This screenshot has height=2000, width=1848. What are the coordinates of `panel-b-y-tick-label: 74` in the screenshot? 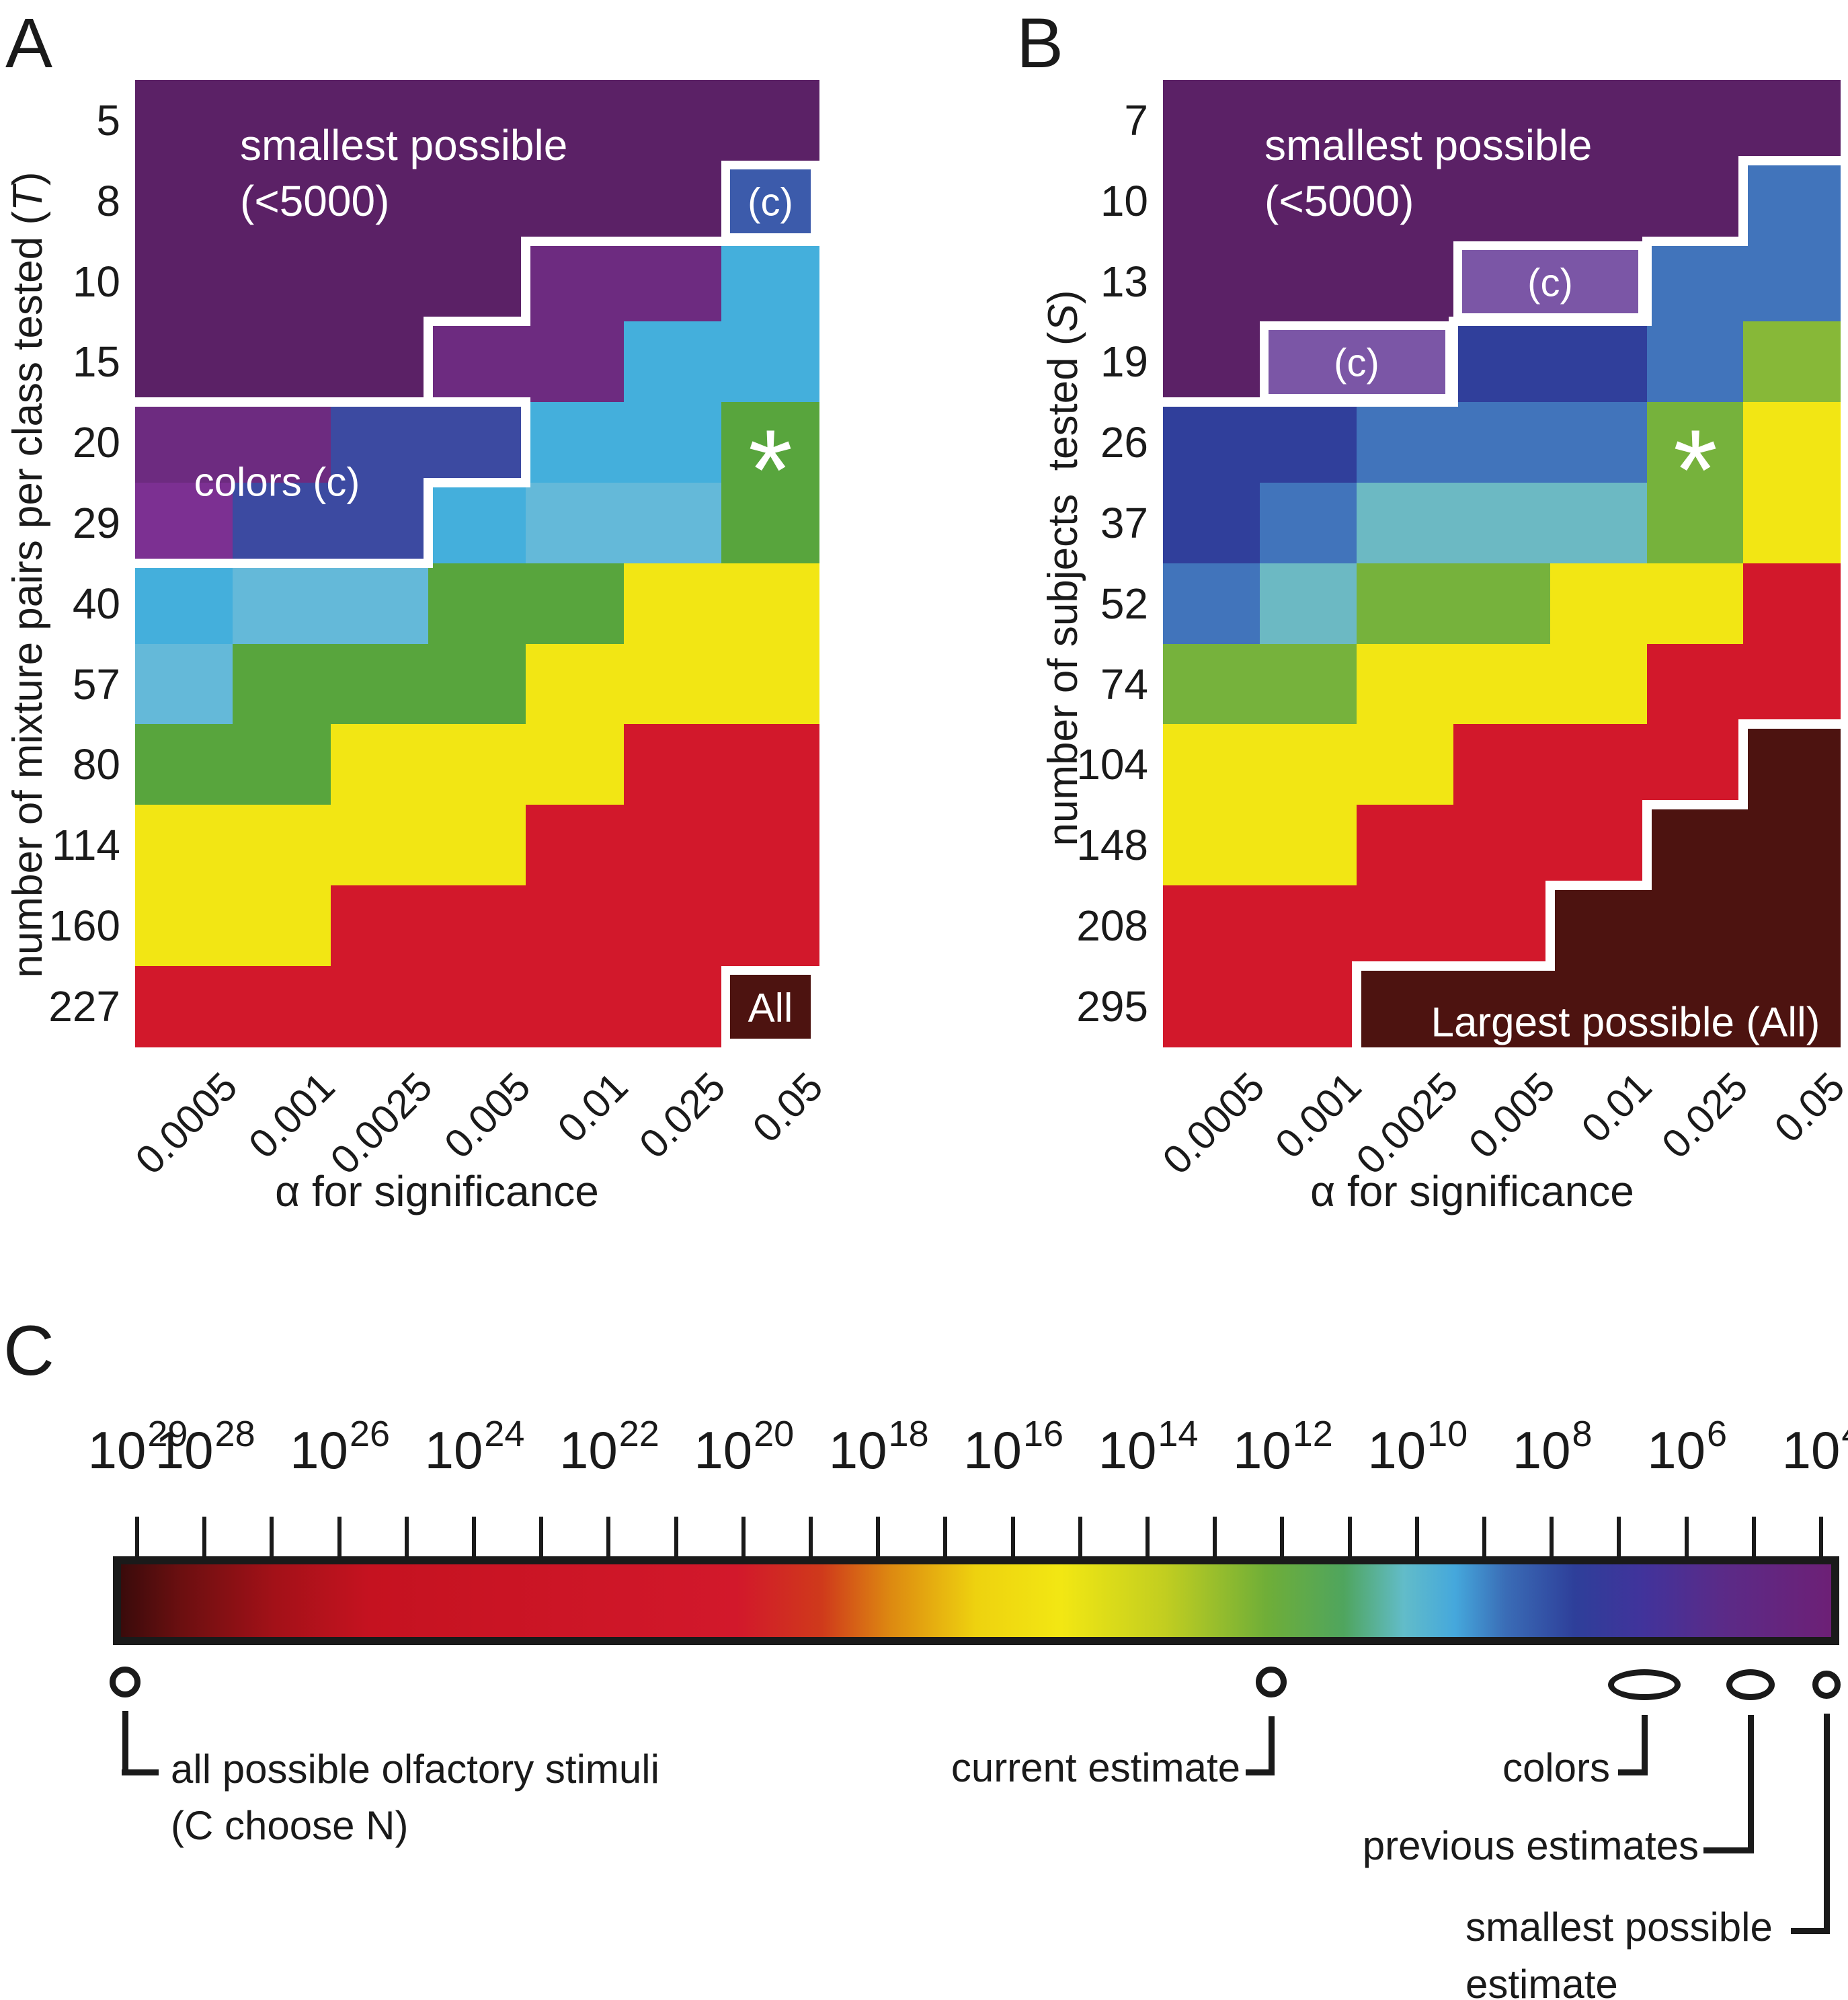 It's located at (1124, 684).